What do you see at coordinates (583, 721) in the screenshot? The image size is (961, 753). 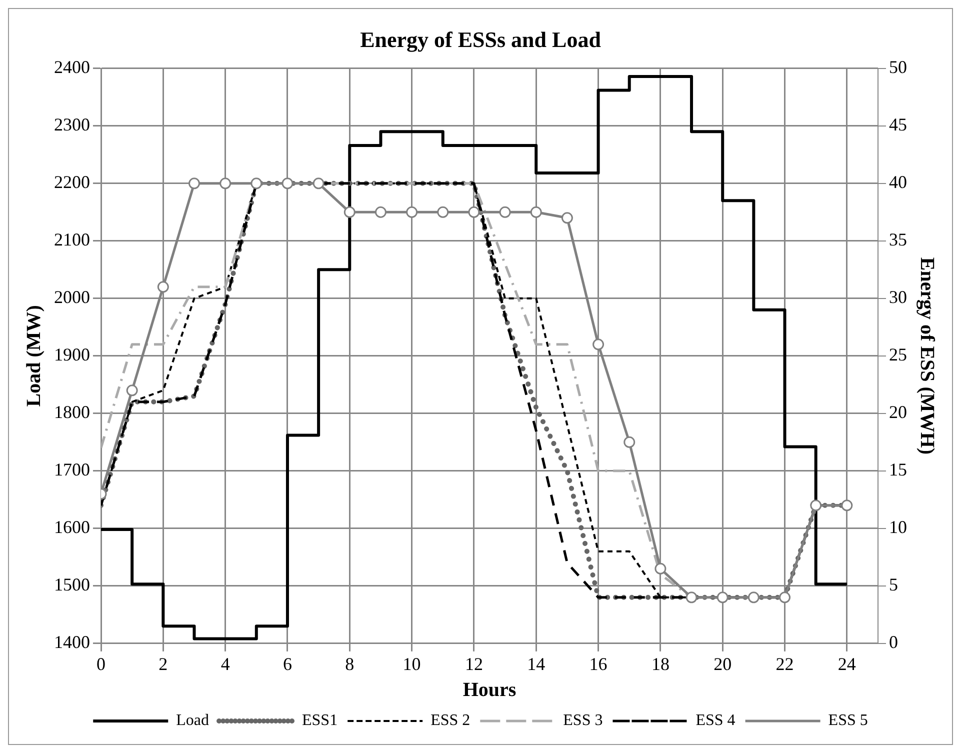 I see `legend-label: ESS 3` at bounding box center [583, 721].